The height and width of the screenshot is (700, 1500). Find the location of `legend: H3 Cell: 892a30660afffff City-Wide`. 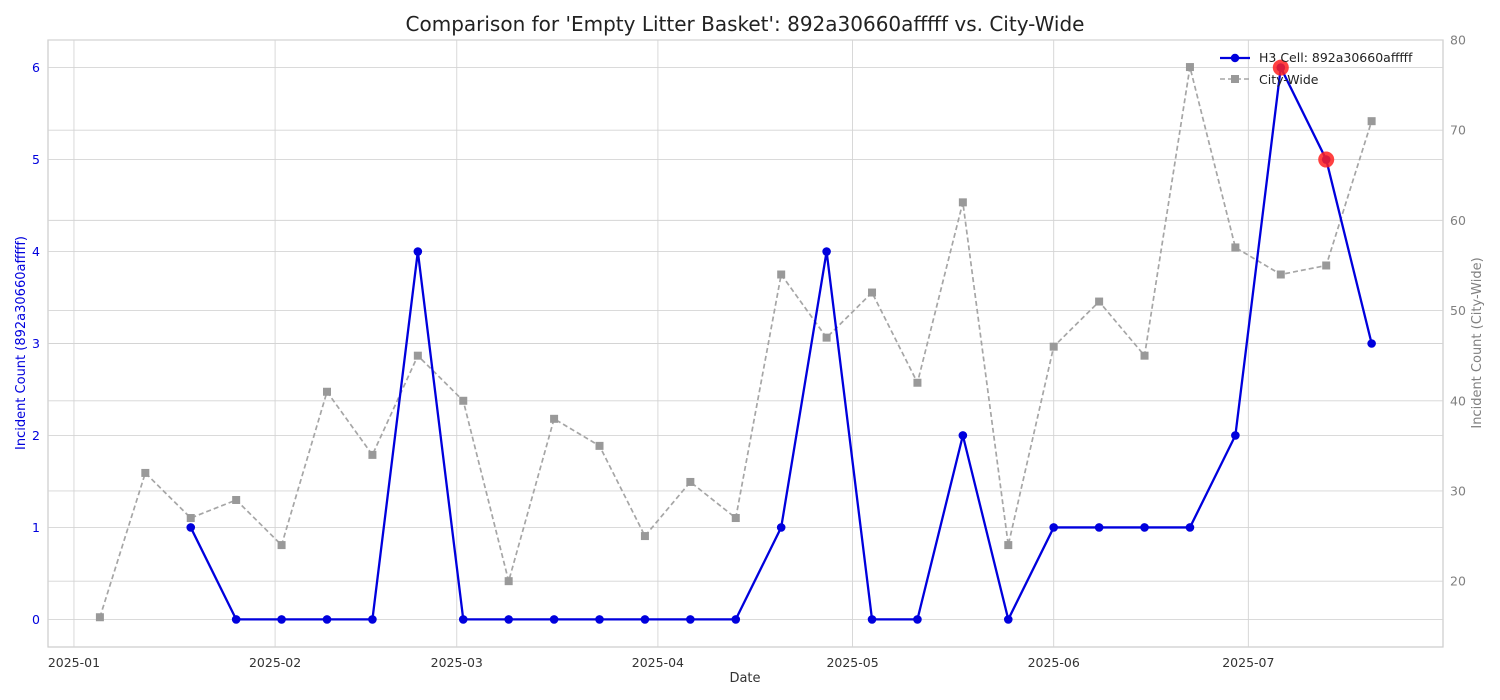

legend: H3 Cell: 892a30660afffff City-Wide is located at coordinates (1316, 68).